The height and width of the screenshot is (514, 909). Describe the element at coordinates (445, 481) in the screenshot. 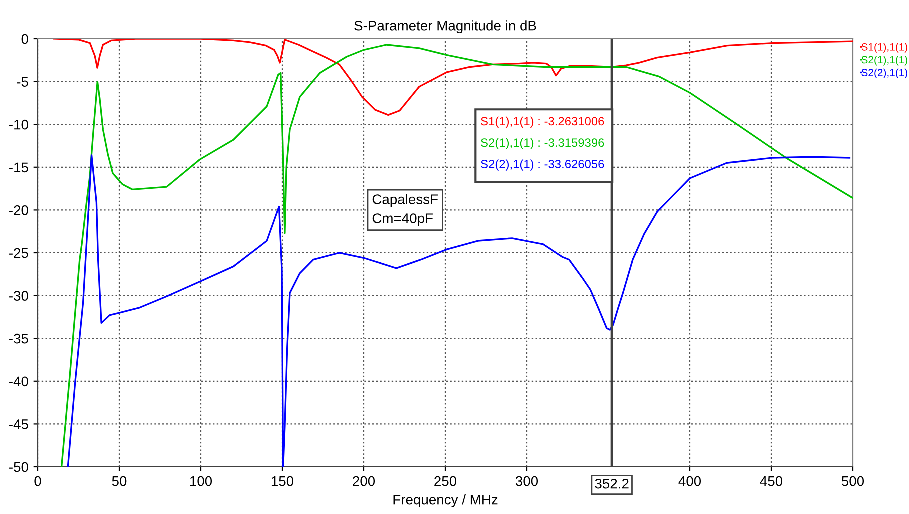

I see `x-tick-label: 250` at that location.